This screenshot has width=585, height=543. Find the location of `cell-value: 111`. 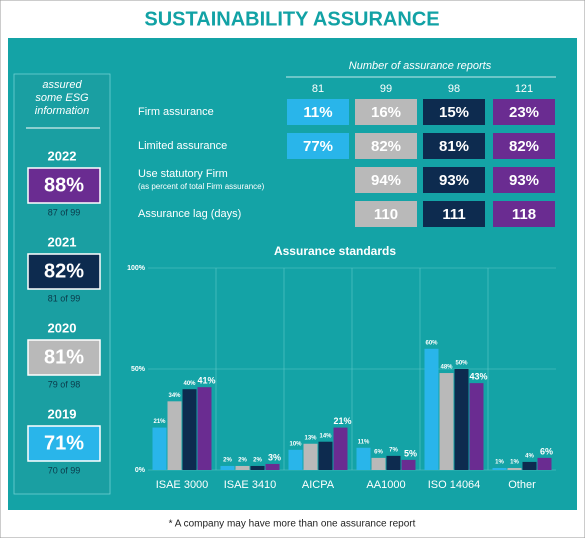

cell-value: 111 is located at coordinates (453, 214).